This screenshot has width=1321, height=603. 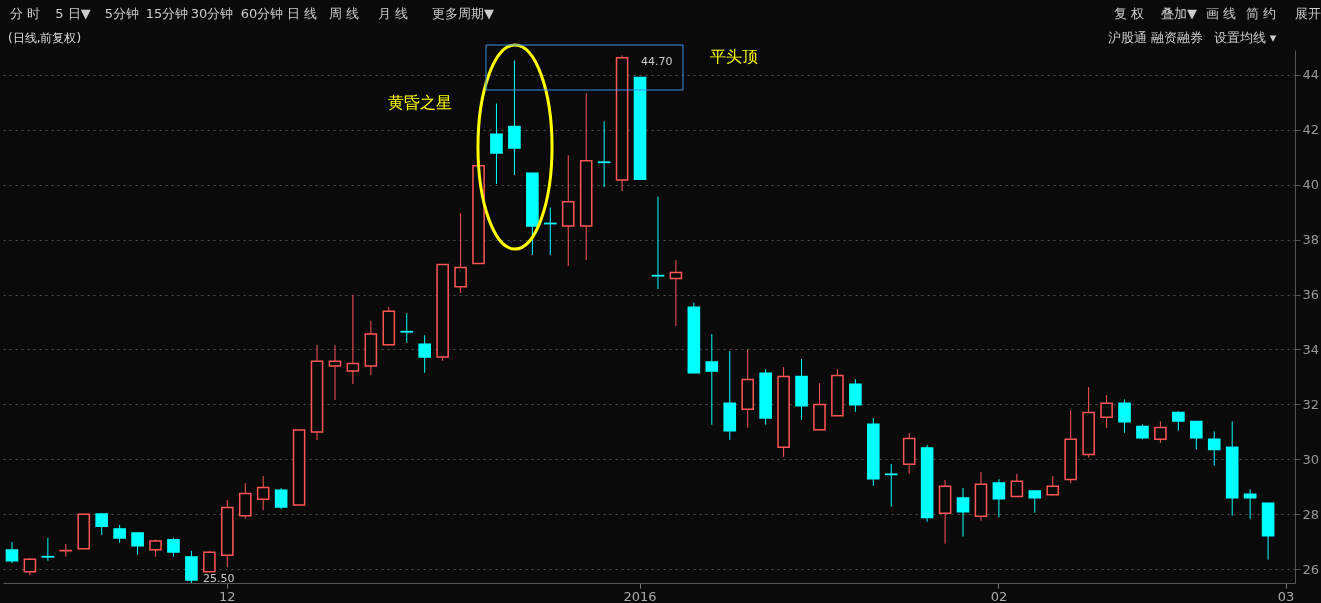 I want to click on y-tick-label: 28, so click(x=1311, y=514).